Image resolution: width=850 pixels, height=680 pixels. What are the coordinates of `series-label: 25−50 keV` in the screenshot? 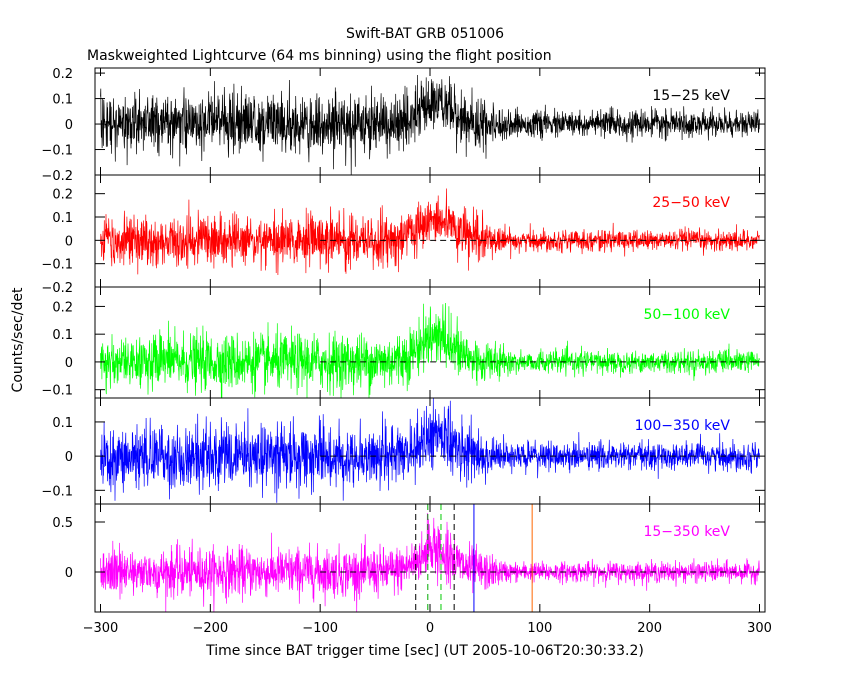 It's located at (691, 203).